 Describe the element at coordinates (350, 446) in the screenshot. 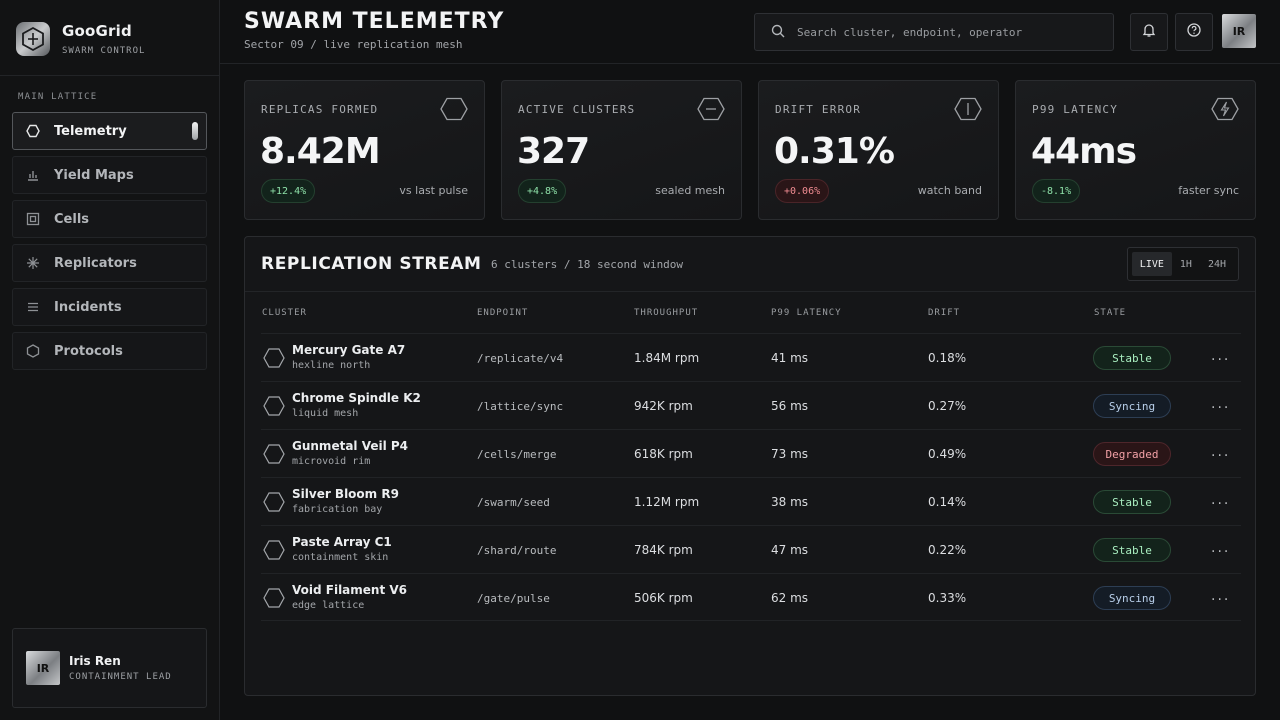

I see `cluster-name: Gunmetal Veil P4` at that location.